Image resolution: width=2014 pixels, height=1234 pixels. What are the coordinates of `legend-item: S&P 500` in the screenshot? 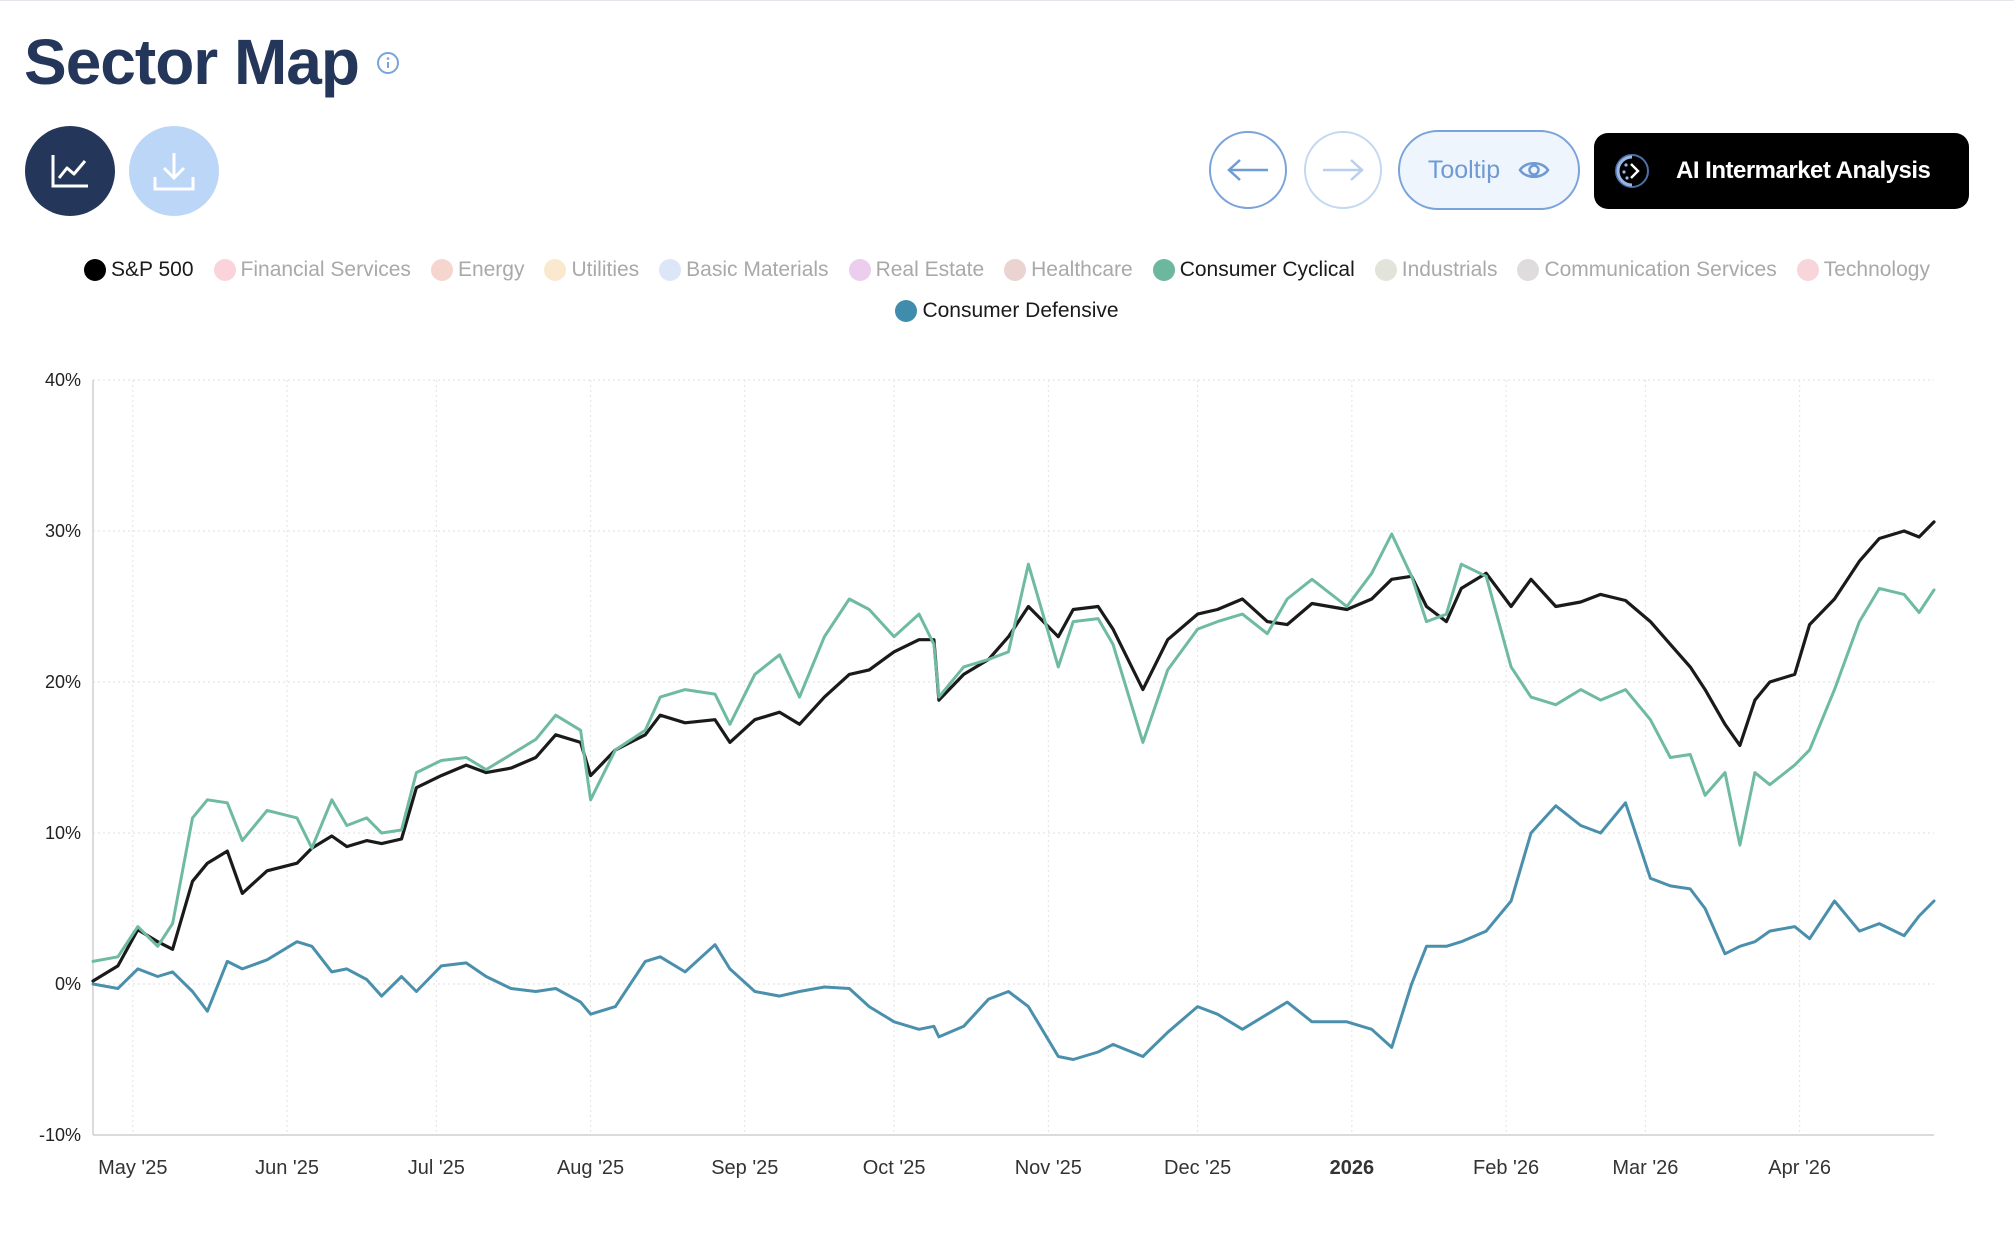 It's located at (139, 270).